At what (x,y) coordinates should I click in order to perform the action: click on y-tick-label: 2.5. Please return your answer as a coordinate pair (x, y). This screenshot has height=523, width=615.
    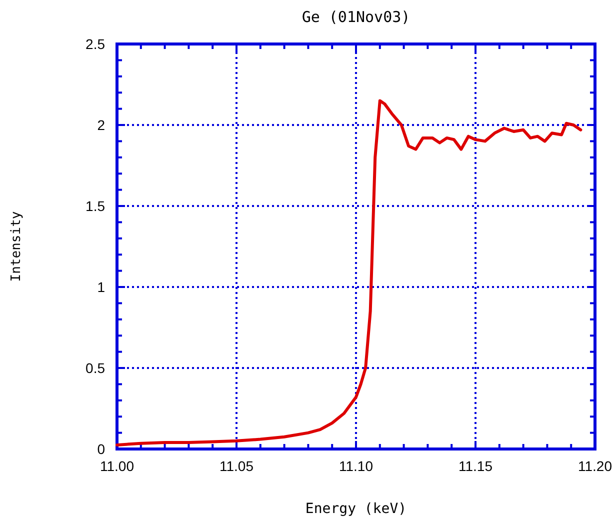
    Looking at the image, I should click on (96, 44).